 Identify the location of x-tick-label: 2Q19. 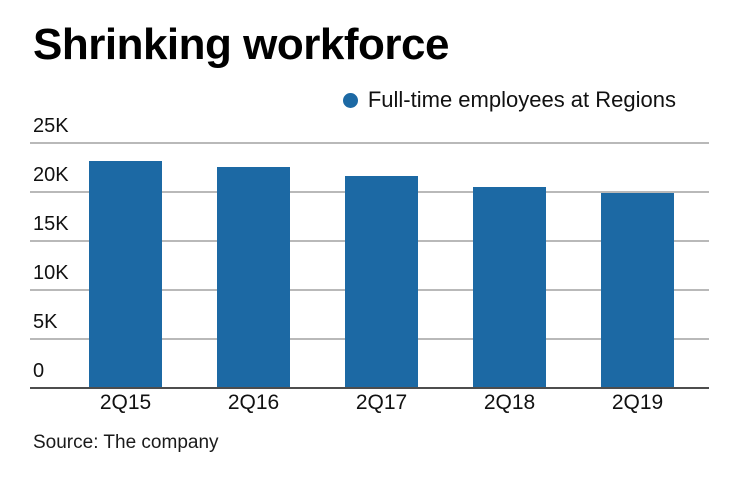
(637, 402).